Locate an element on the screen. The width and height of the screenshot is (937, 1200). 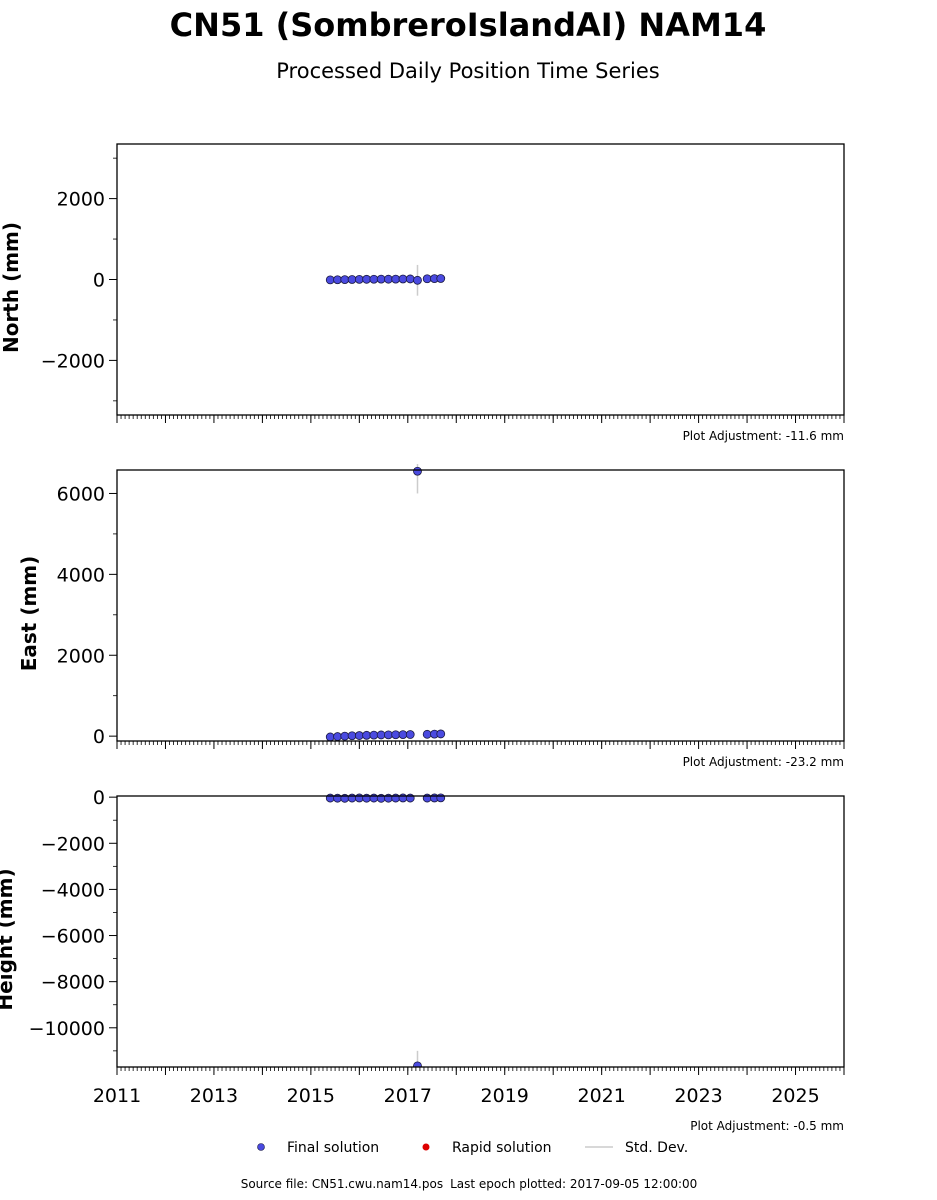
y-tick-label: −4000 is located at coordinates (73, 890).